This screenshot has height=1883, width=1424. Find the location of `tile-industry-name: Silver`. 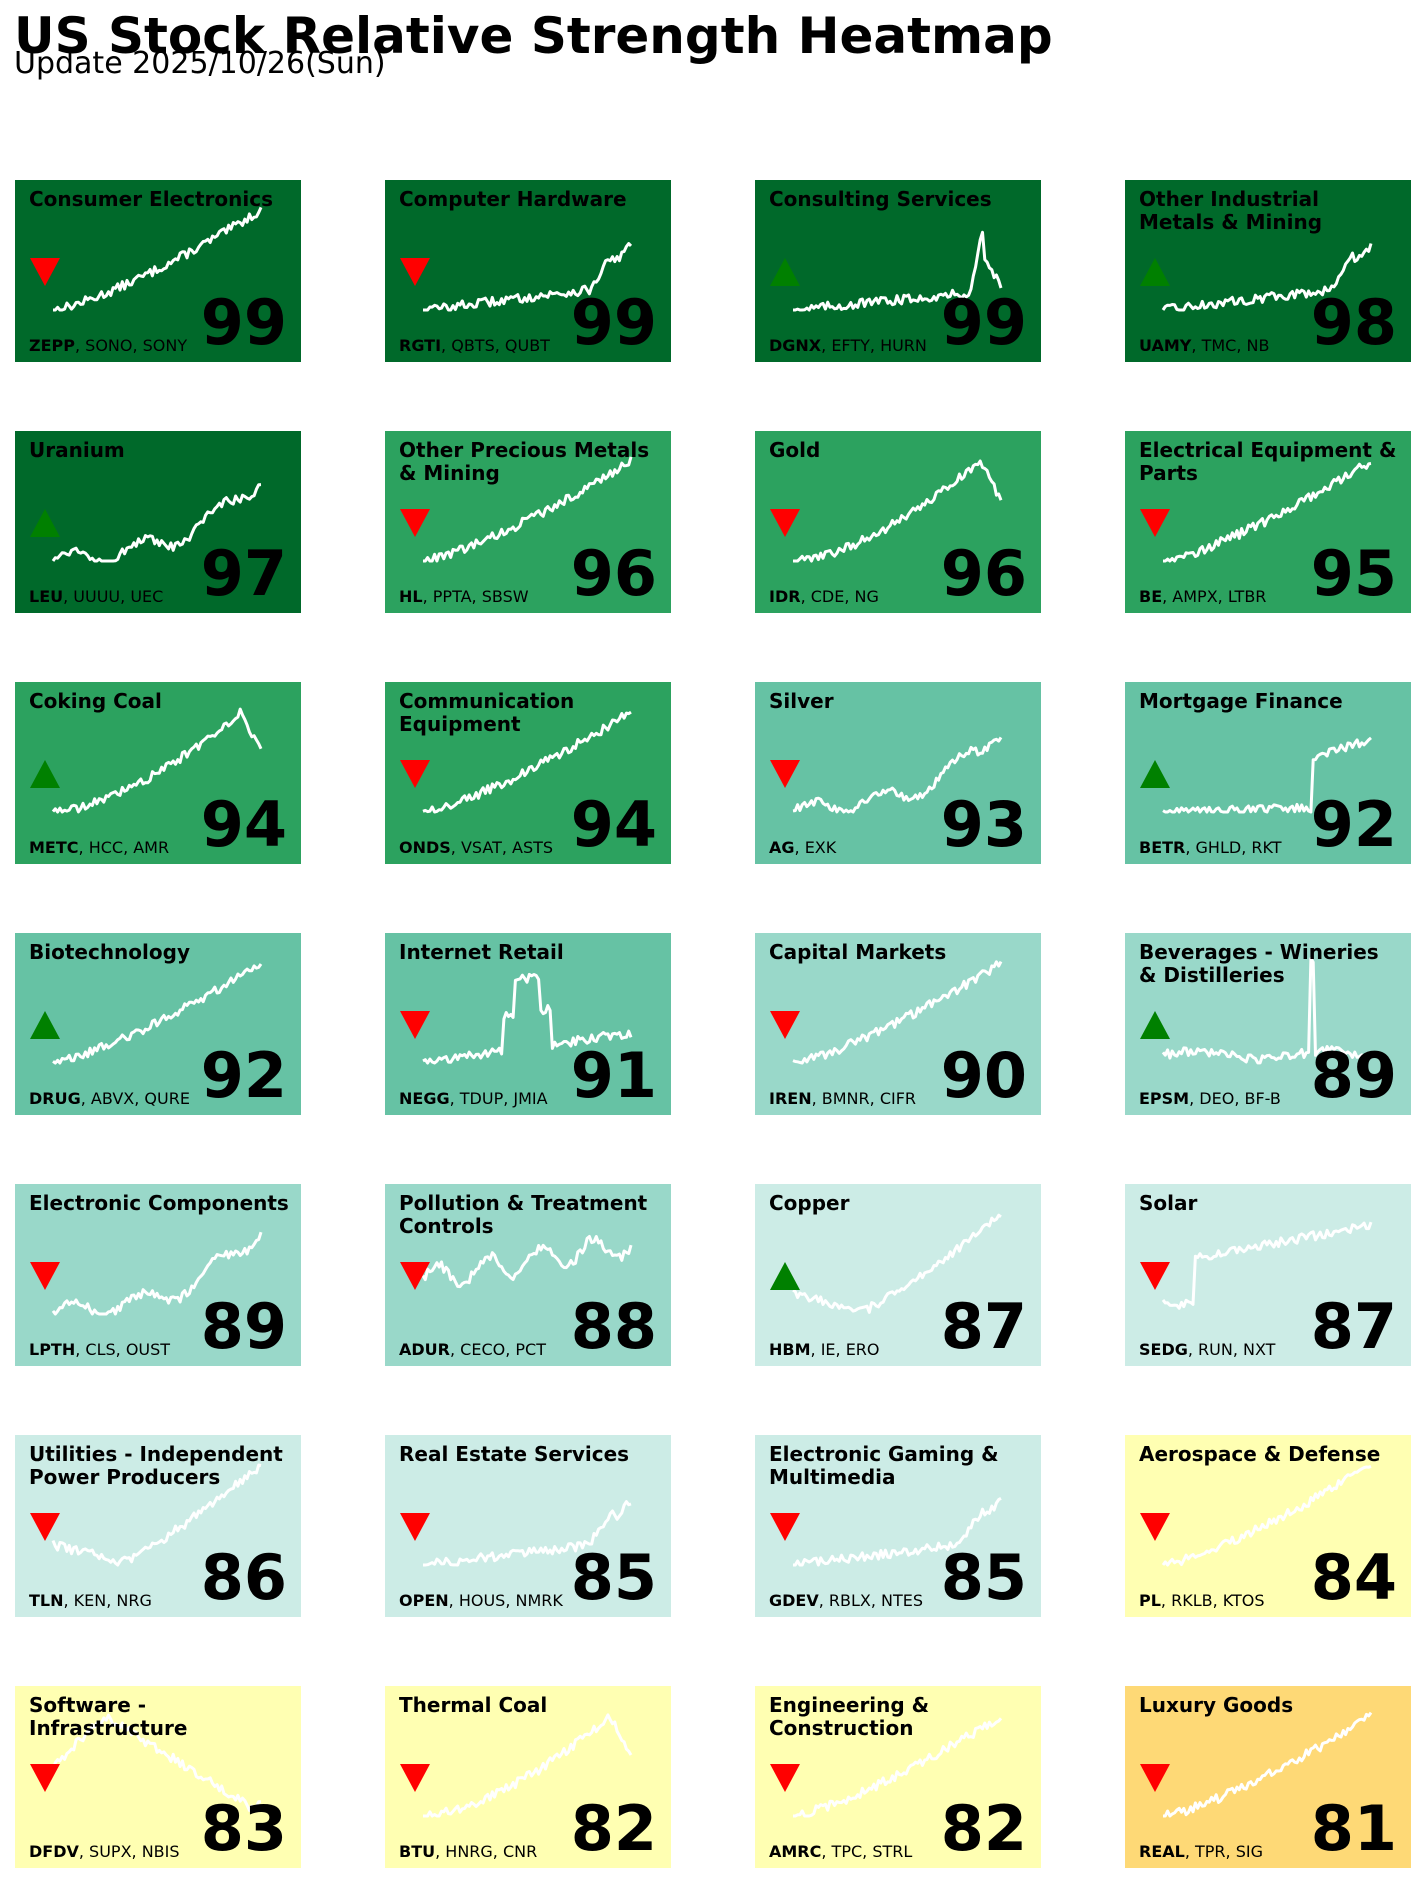

tile-industry-name: Silver is located at coordinates (801, 701).